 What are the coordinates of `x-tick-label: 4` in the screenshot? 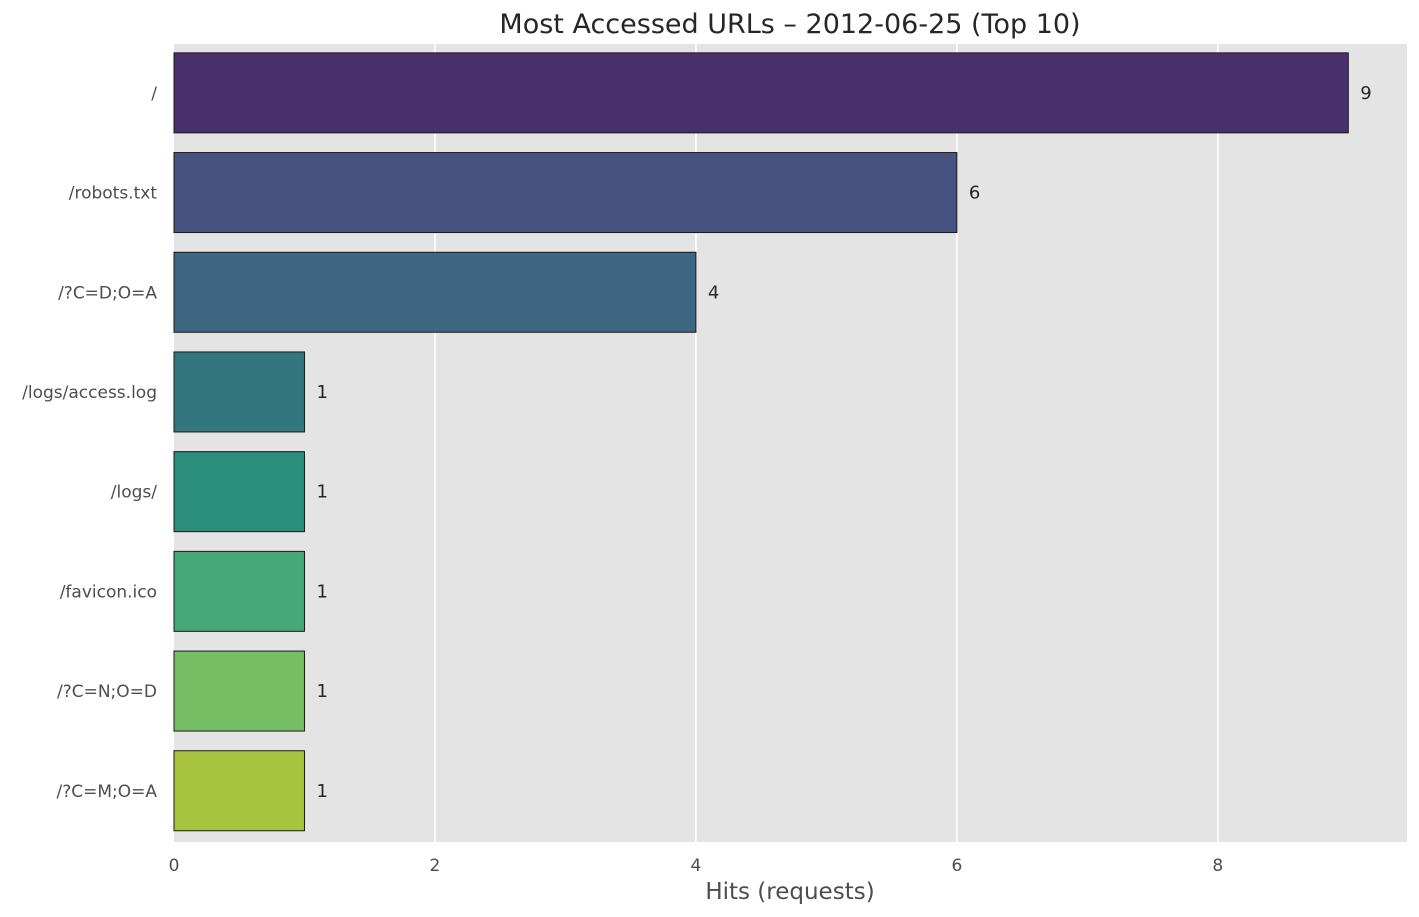 It's located at (695, 866).